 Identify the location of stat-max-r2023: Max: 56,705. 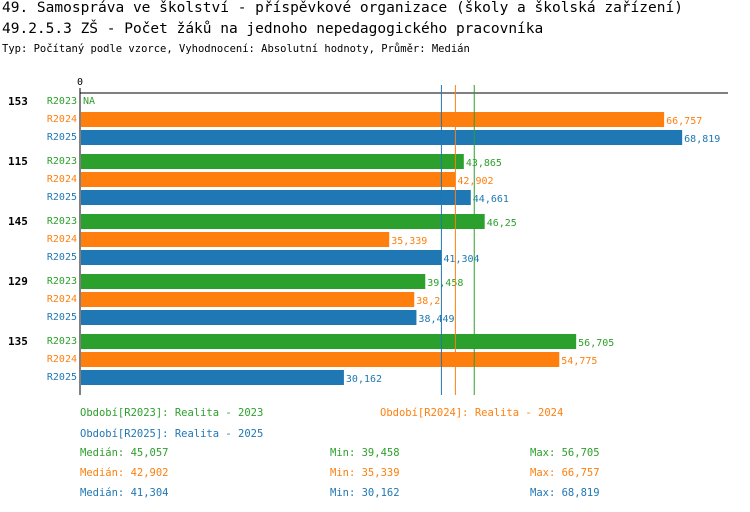
(565, 453).